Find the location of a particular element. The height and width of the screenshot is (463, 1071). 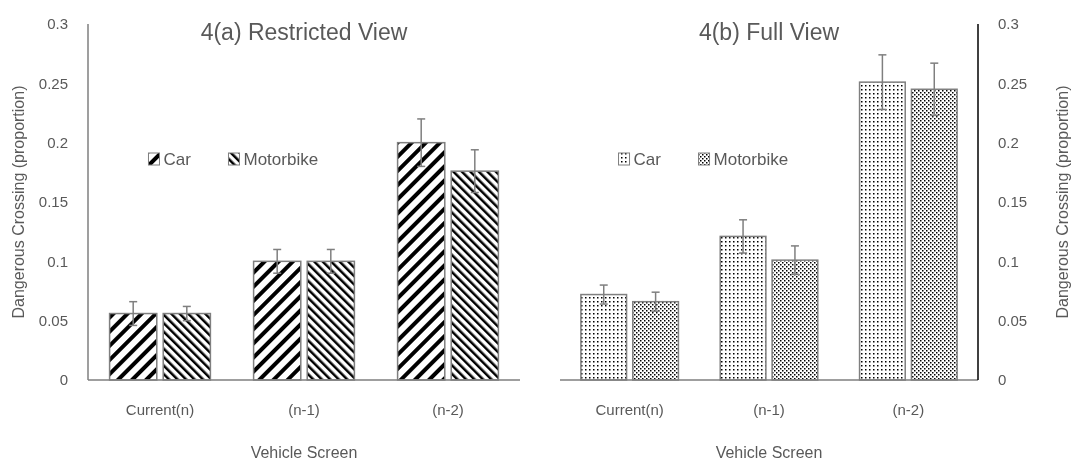

y2-tick-label: 0.1 is located at coordinates (1008, 261).